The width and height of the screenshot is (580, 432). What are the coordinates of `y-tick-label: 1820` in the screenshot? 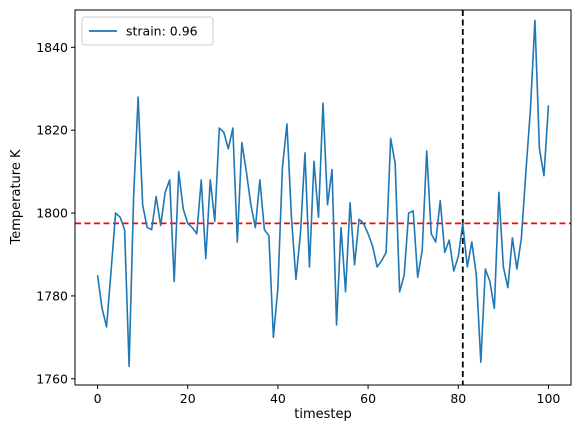 It's located at (52, 130).